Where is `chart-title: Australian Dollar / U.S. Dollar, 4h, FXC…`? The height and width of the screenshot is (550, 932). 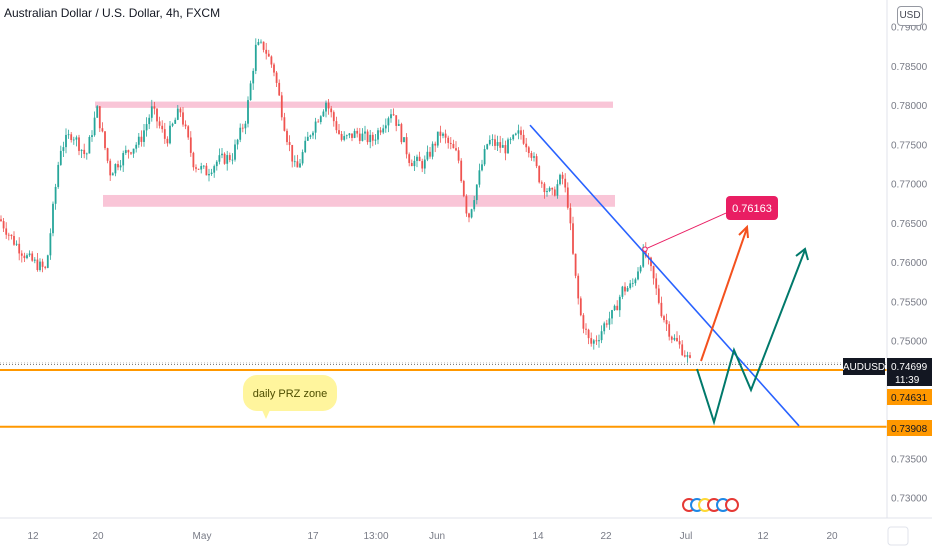
chart-title: Australian Dollar / U.S. Dollar, 4h, FXC… is located at coordinates (112, 13).